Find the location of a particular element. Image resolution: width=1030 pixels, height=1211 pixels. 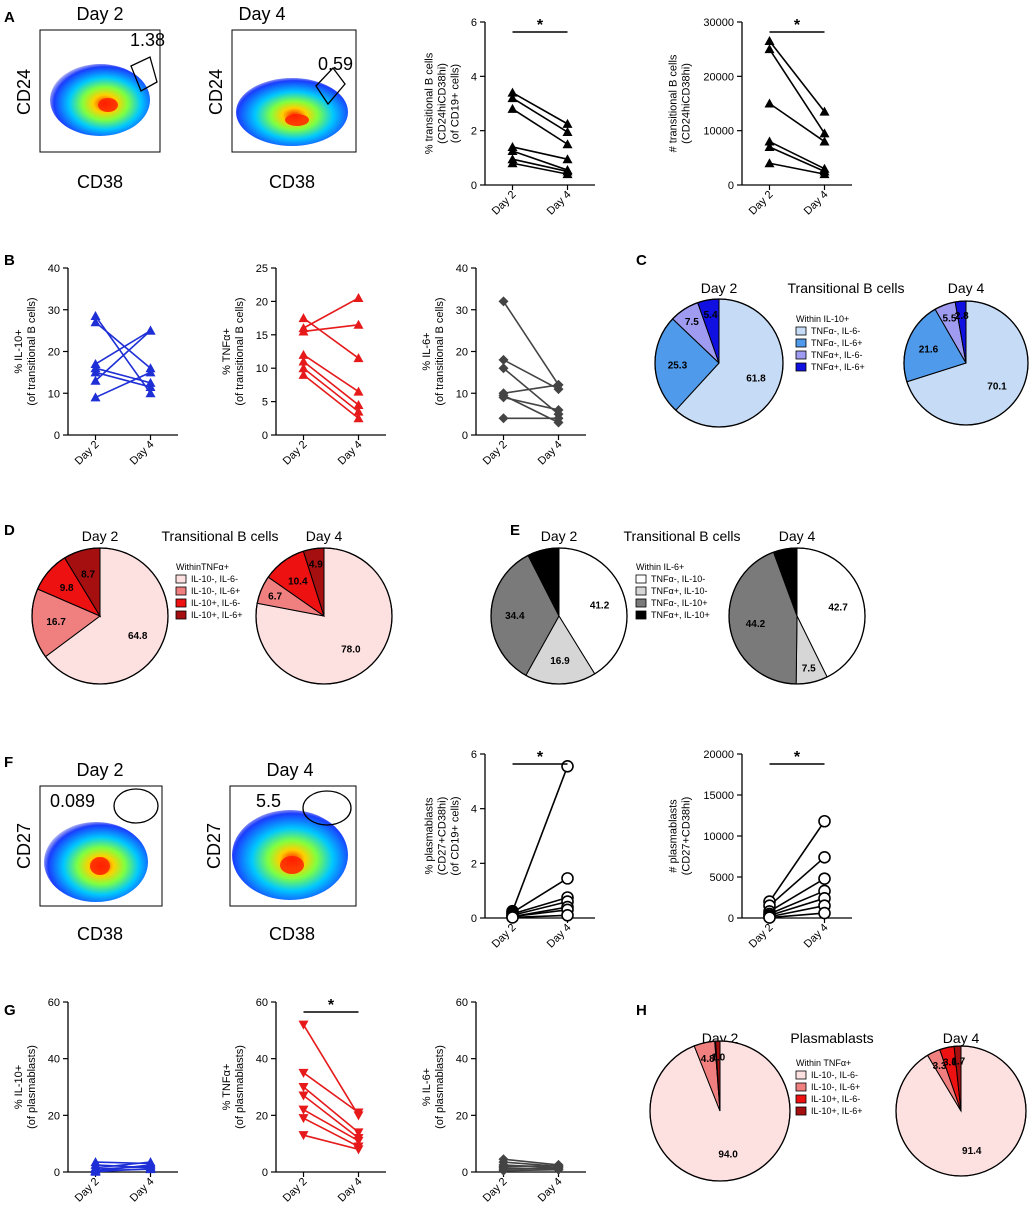

legend-label: TNFα-, IL-10+ is located at coordinates (679, 603).